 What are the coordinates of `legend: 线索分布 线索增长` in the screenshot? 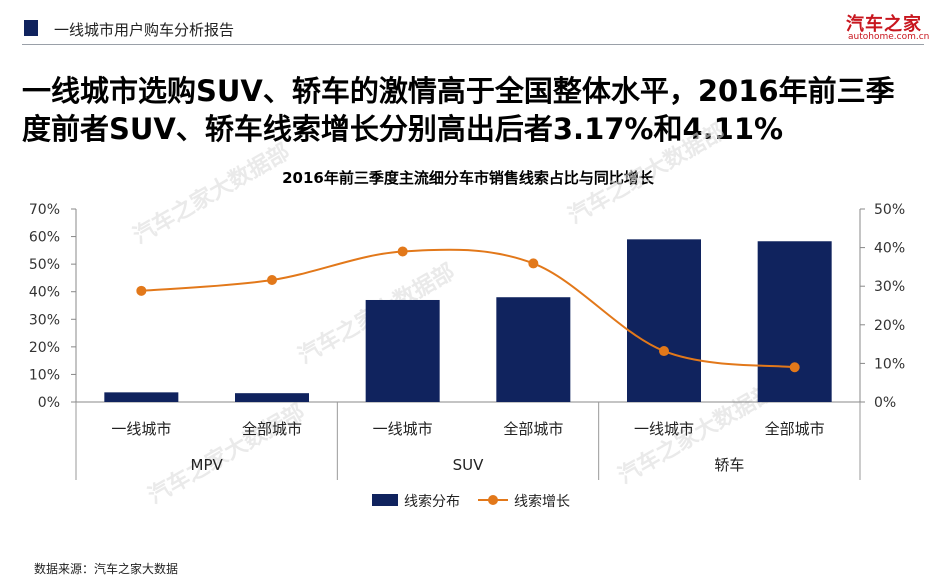 It's located at (471, 501).